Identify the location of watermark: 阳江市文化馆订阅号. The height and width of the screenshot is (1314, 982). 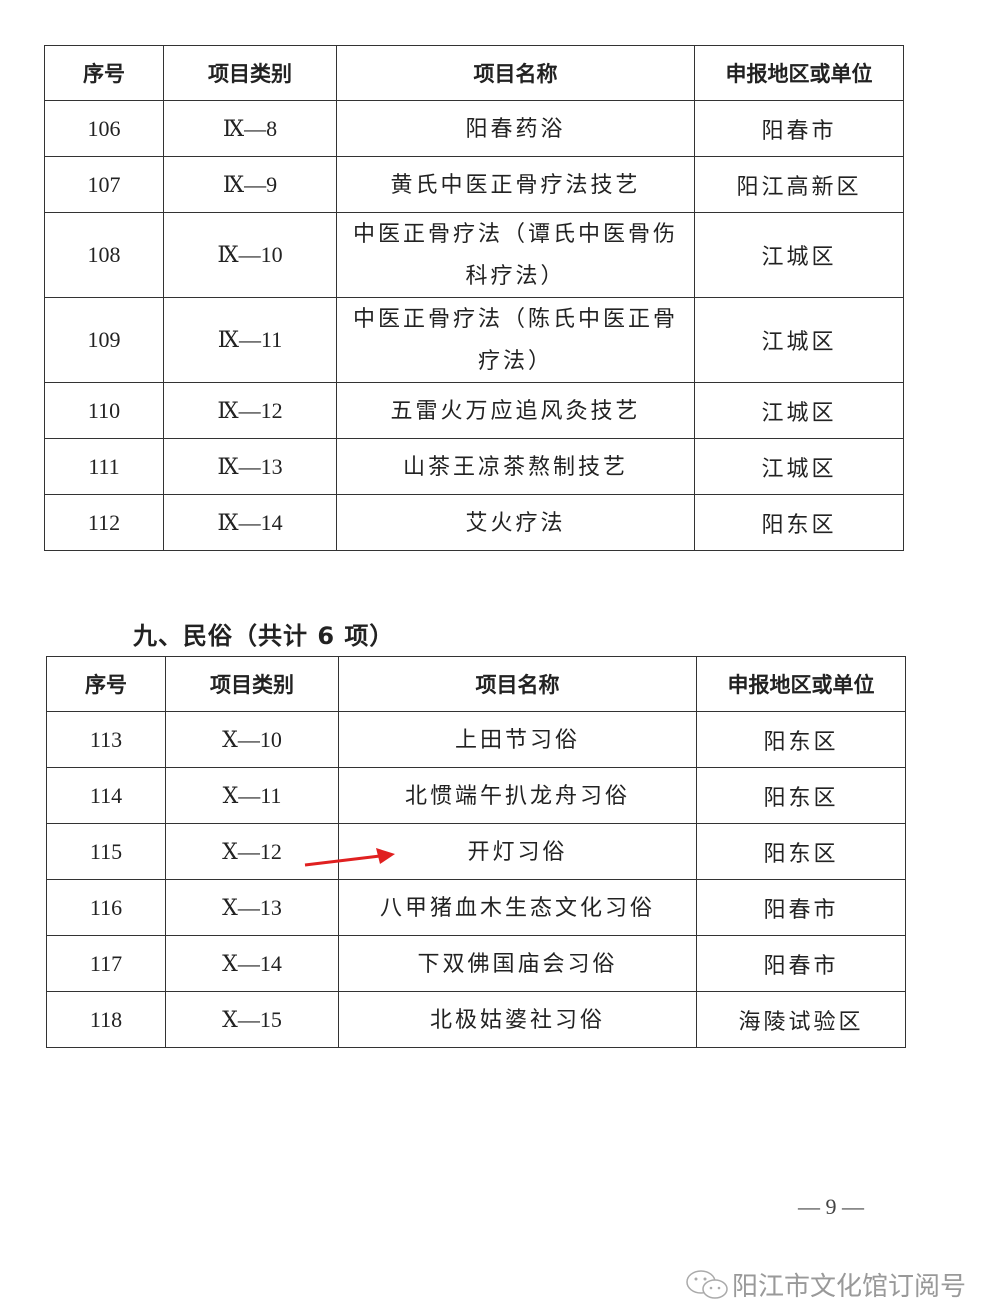
(825, 1284).